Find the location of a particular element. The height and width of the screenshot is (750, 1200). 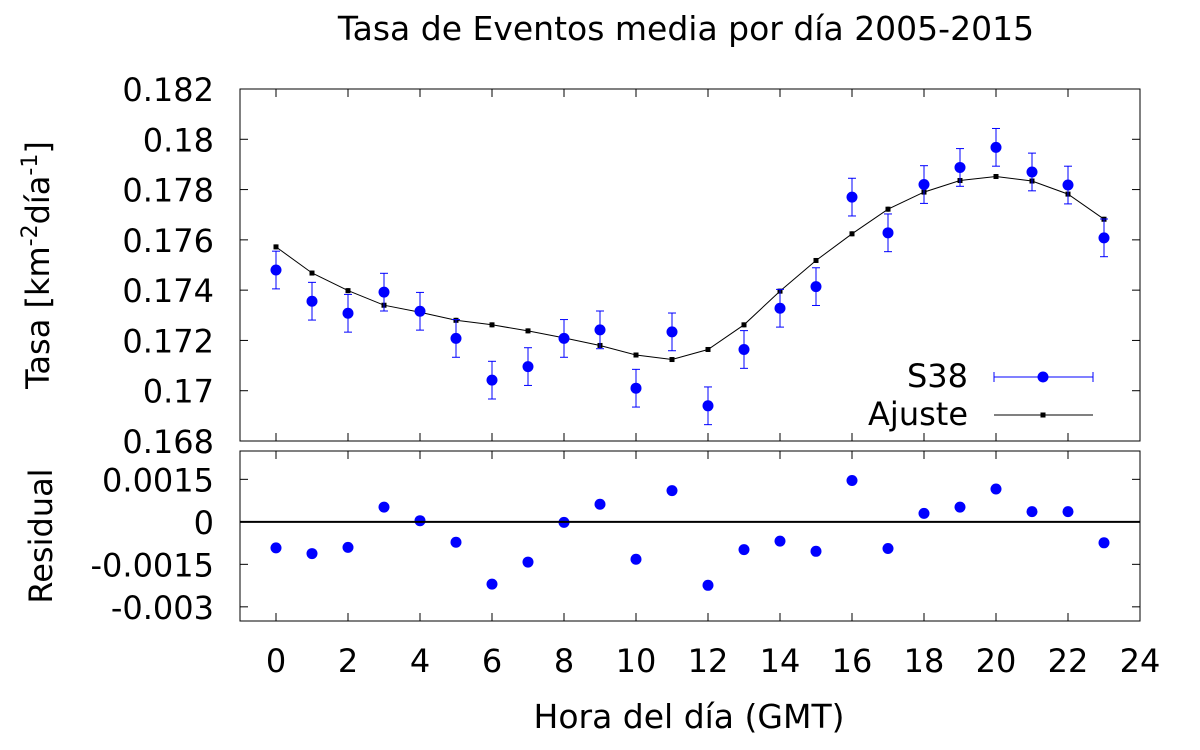

x-tick-label: 12 is located at coordinates (708, 661).